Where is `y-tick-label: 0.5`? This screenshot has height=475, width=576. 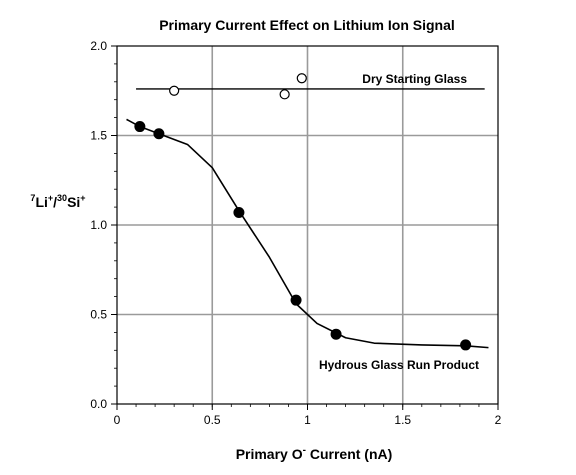
y-tick-label: 0.5 is located at coordinates (98, 315).